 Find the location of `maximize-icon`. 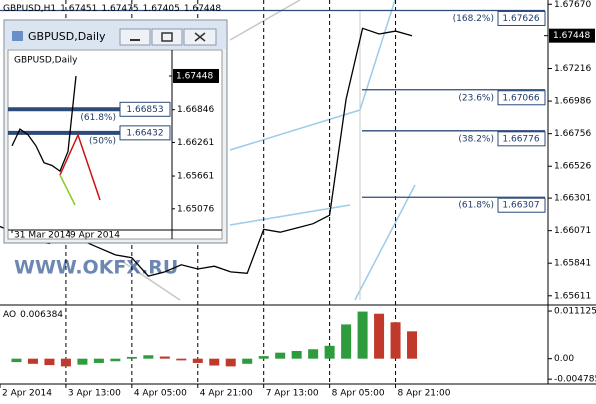

maximize-icon is located at coordinates (167, 37).